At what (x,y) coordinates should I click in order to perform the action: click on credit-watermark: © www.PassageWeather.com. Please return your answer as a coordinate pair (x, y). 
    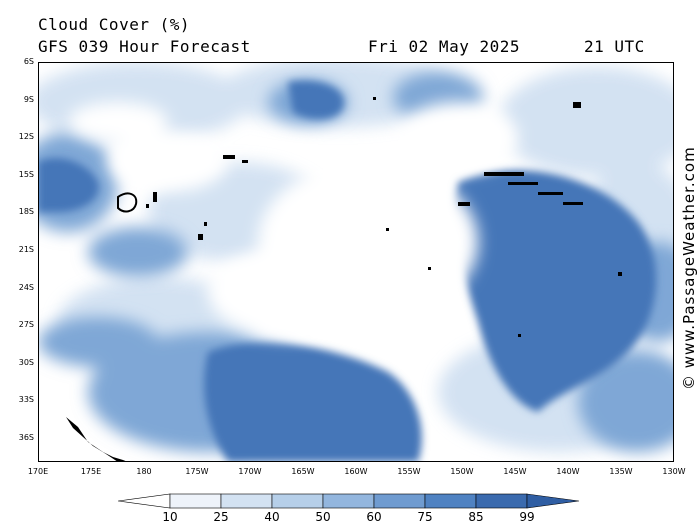
    Looking at the image, I should click on (689, 268).